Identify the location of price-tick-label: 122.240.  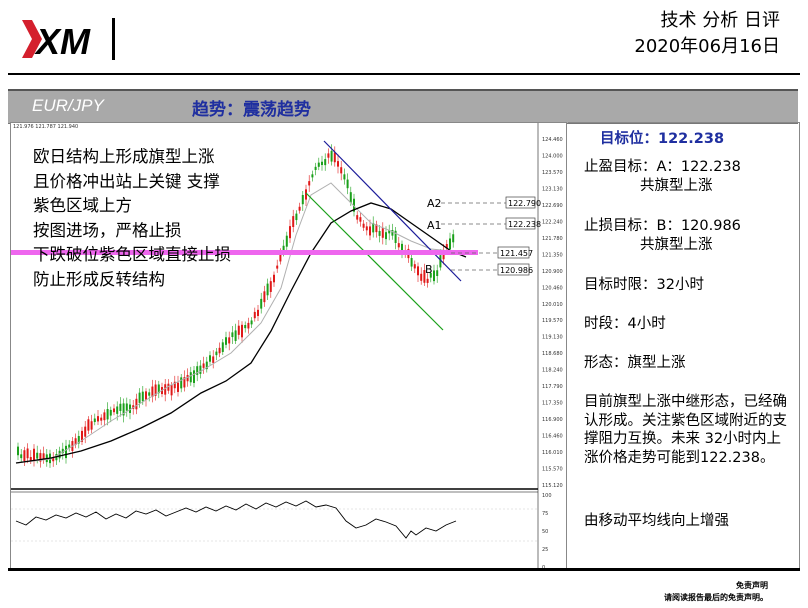
(552, 222).